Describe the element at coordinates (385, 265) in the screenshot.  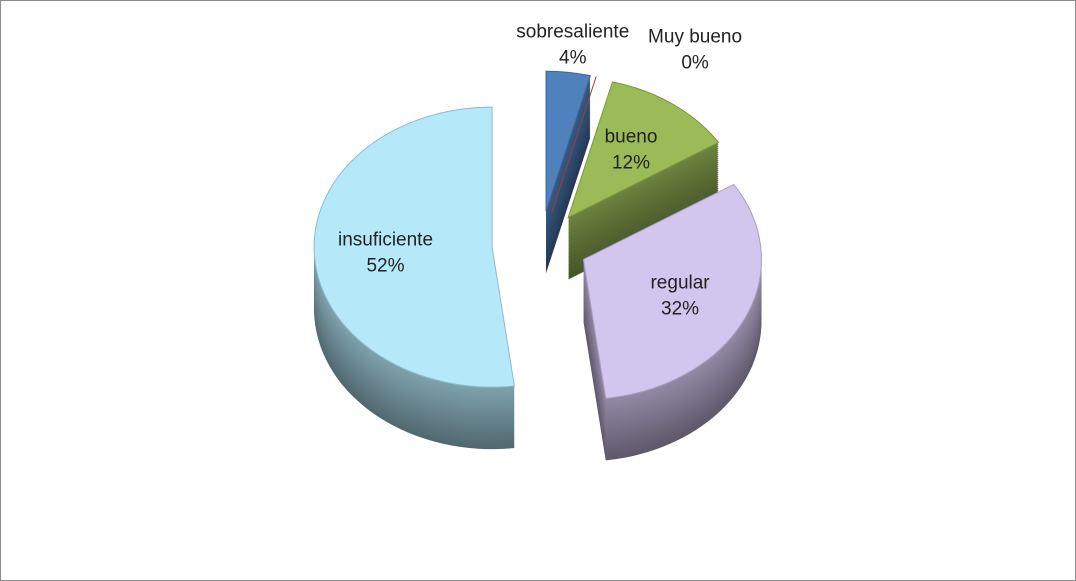
I see `slice-value-label: 52%` at that location.